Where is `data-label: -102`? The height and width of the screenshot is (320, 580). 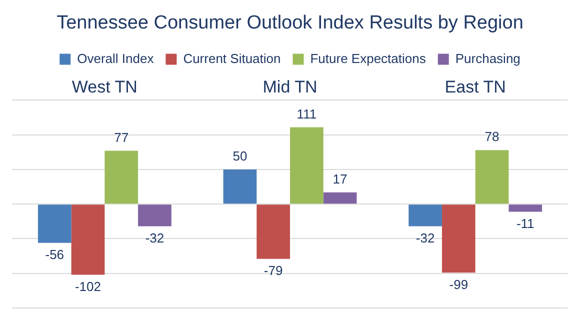
data-label: -102 is located at coordinates (87, 286).